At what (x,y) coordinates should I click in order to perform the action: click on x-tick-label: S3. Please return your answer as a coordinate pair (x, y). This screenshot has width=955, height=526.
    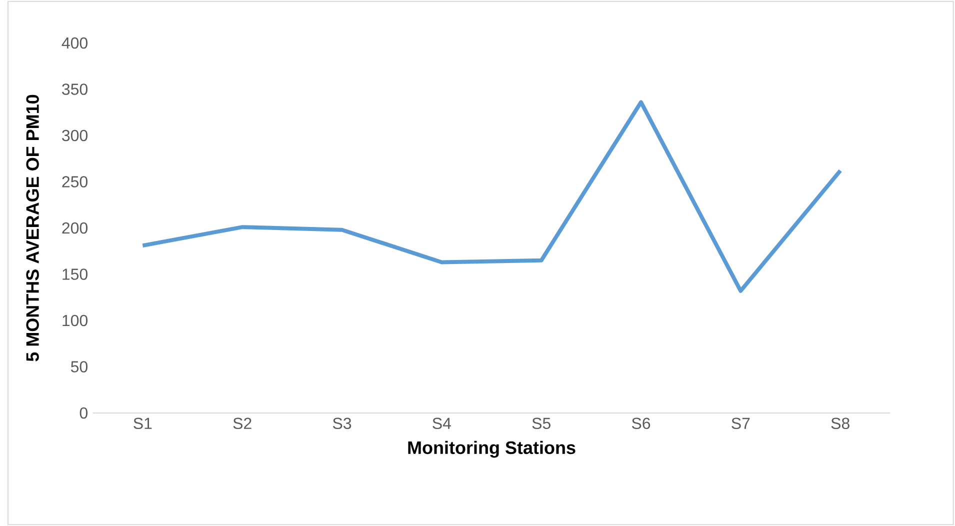
    Looking at the image, I should click on (342, 424).